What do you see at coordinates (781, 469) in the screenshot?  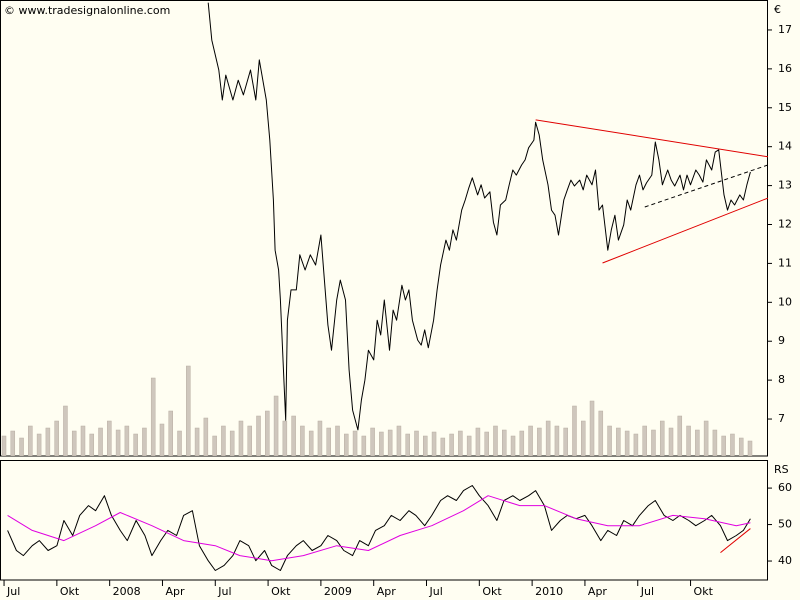 I see `y-axis-label: RS` at bounding box center [781, 469].